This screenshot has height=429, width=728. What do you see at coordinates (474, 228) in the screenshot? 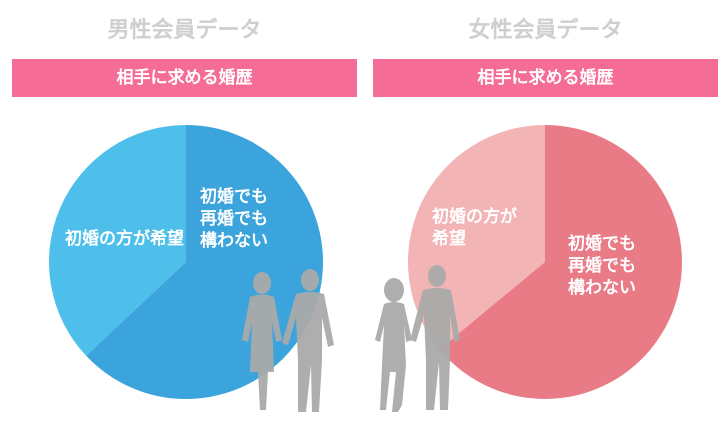
I see `slice-label: 初婚の方が 希望` at bounding box center [474, 228].